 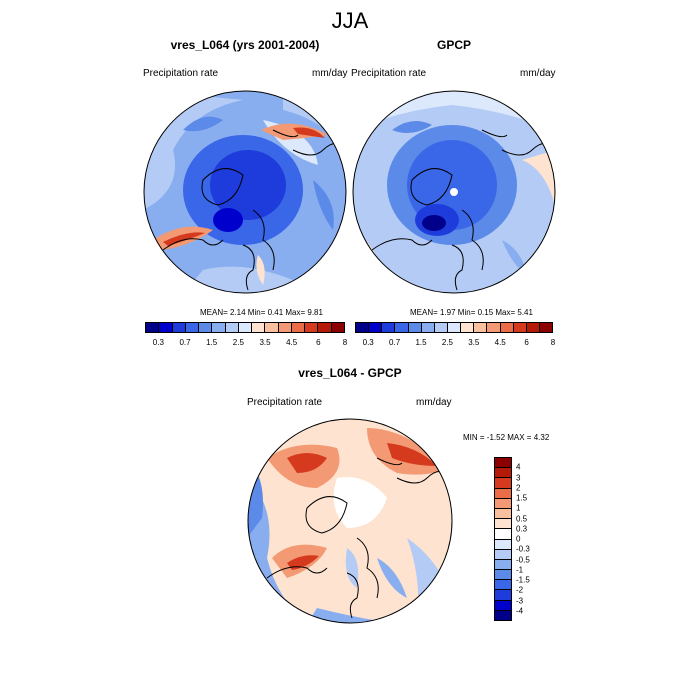 What do you see at coordinates (453, 45) in the screenshot?
I see `panel2-title: GPCP` at bounding box center [453, 45].